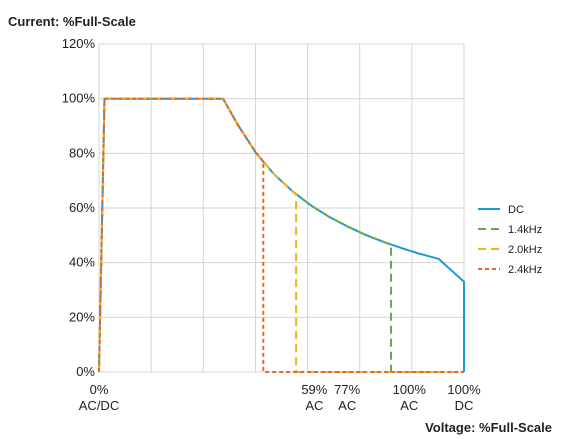 The image size is (568, 439). Describe the element at coordinates (85, 371) in the screenshot. I see `y-tick-label: 0%` at that location.